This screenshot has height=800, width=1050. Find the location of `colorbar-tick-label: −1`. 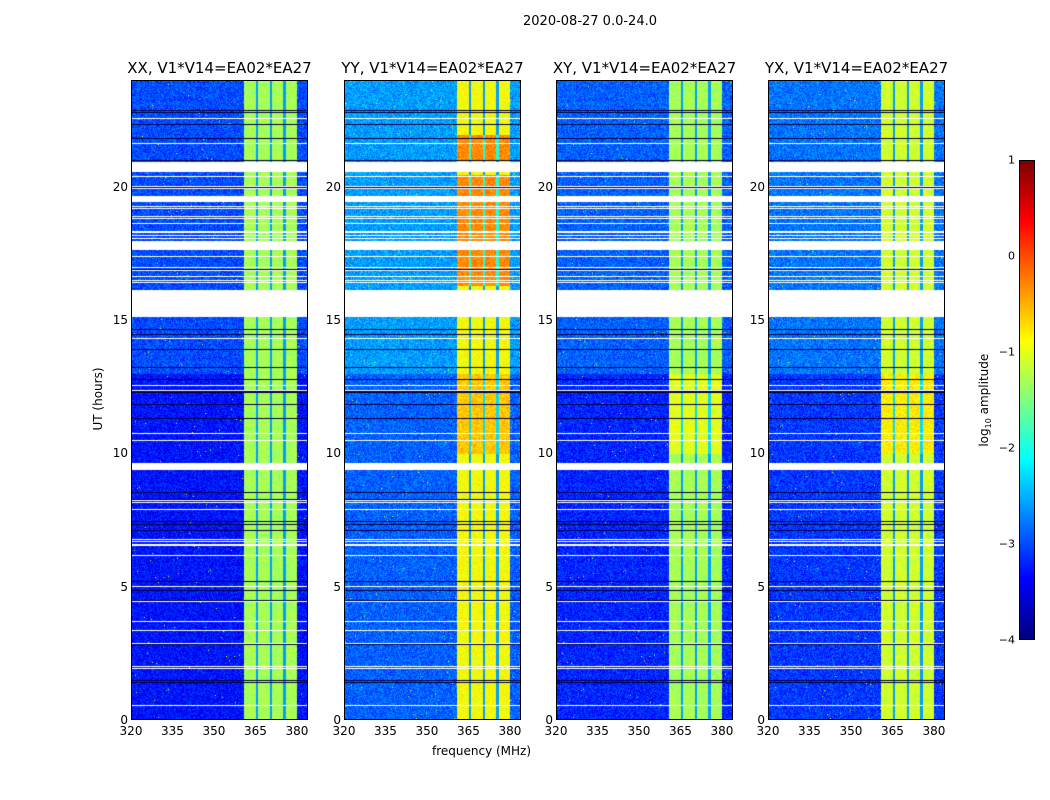

colorbar-tick-label: −1 is located at coordinates (1006, 352).